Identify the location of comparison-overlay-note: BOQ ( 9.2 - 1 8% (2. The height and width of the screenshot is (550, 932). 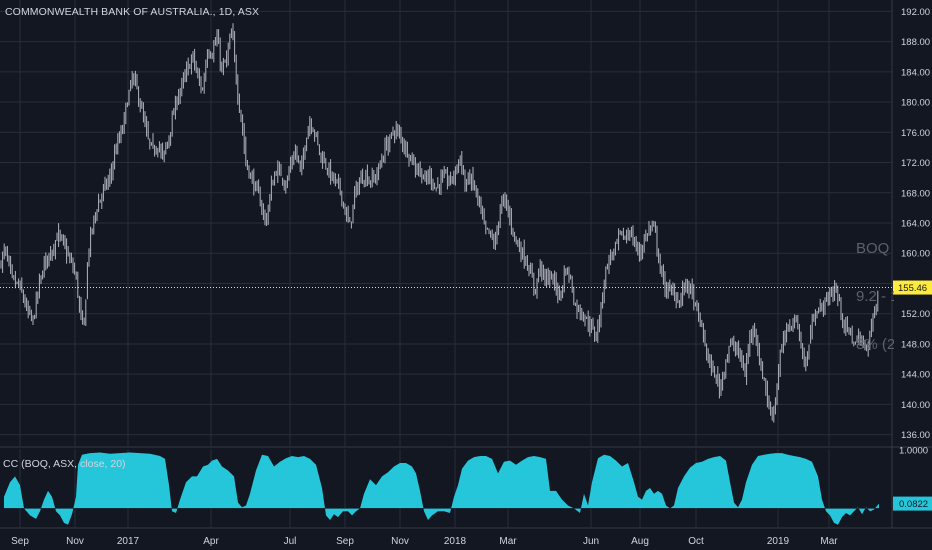
(875, 289).